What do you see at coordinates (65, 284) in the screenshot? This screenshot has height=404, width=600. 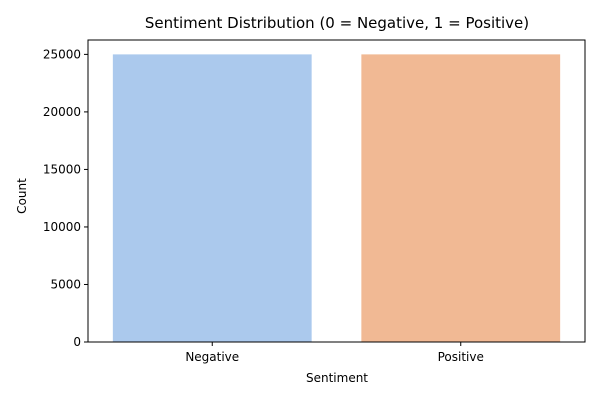 I see `y-tick-label: 5000` at bounding box center [65, 284].